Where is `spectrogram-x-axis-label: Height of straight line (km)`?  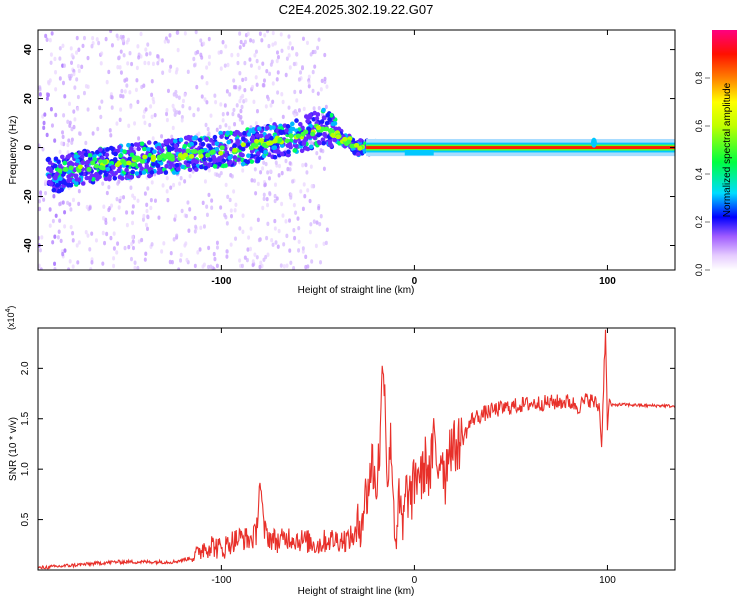 spectrogram-x-axis-label: Height of straight line (km) is located at coordinates (356, 290).